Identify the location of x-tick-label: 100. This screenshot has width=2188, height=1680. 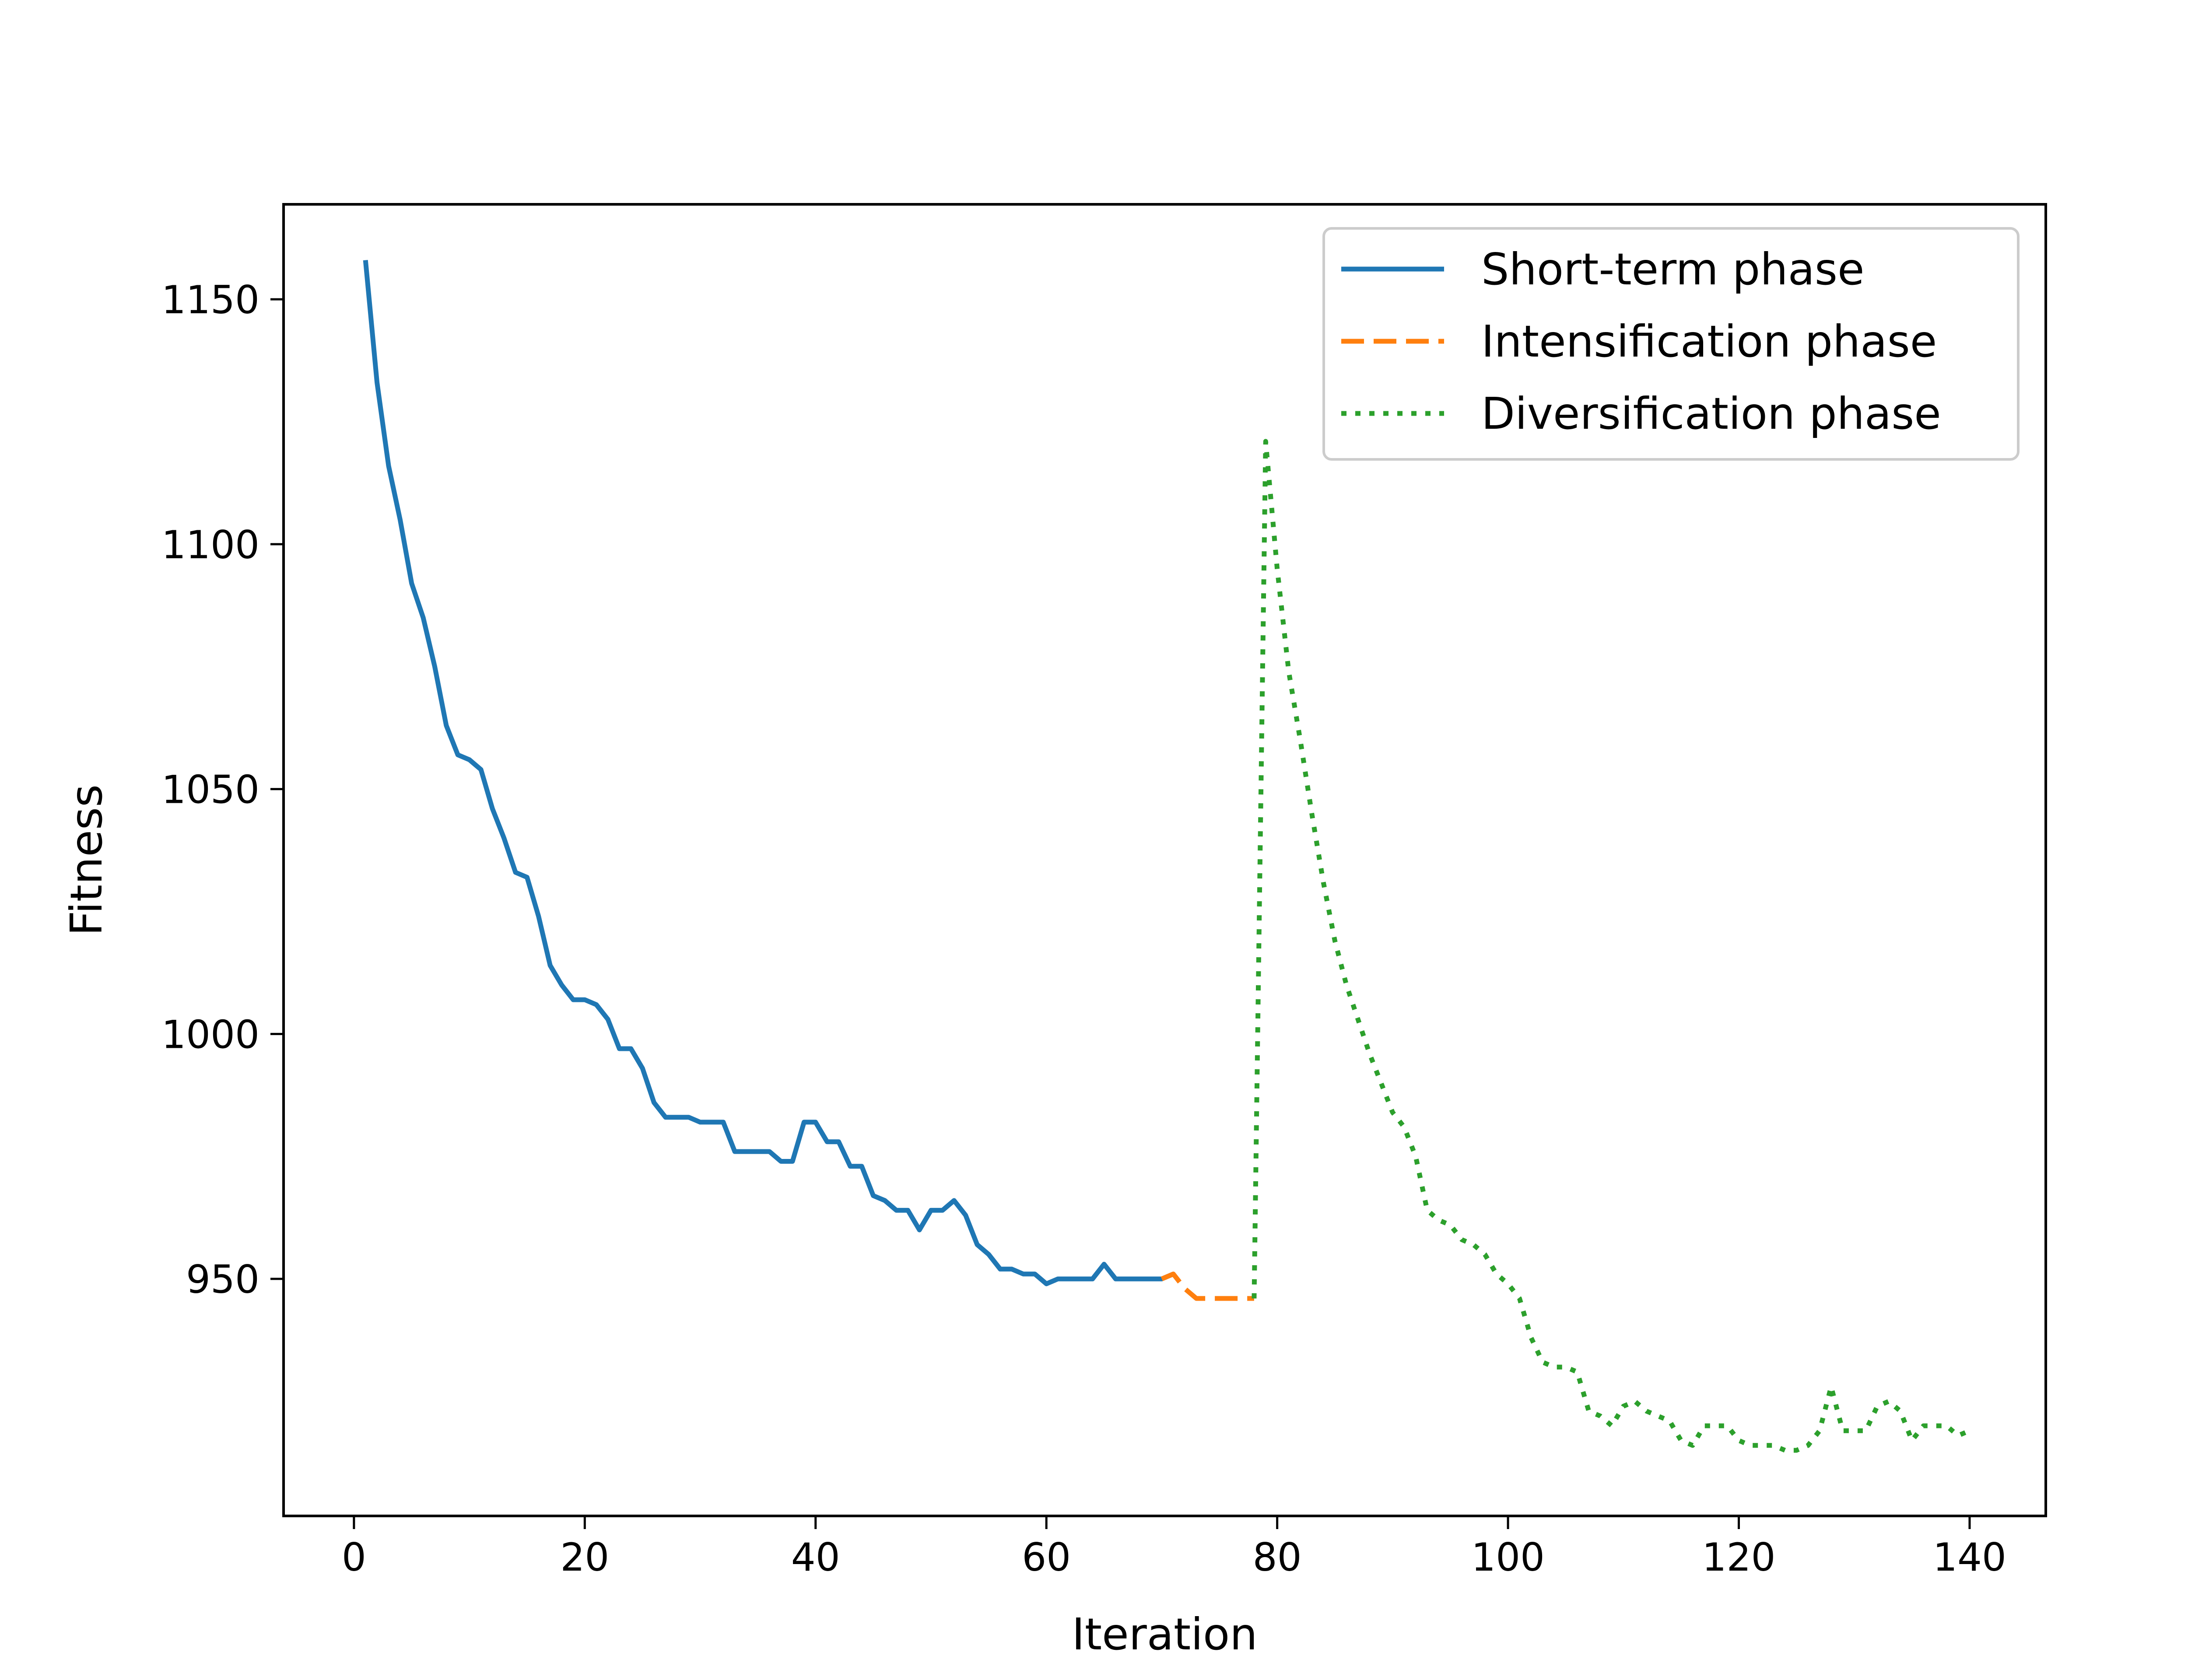
(1508, 1557).